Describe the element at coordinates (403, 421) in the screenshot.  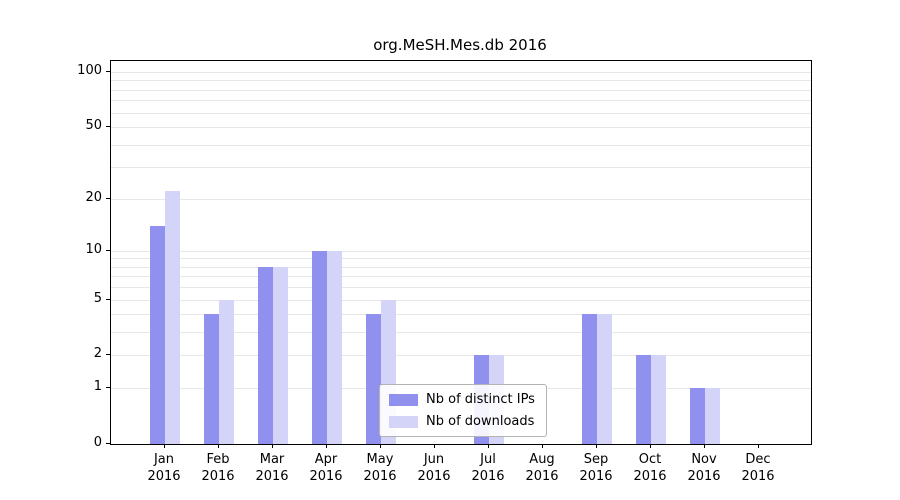
I see `legend-swatch-downloads` at that location.